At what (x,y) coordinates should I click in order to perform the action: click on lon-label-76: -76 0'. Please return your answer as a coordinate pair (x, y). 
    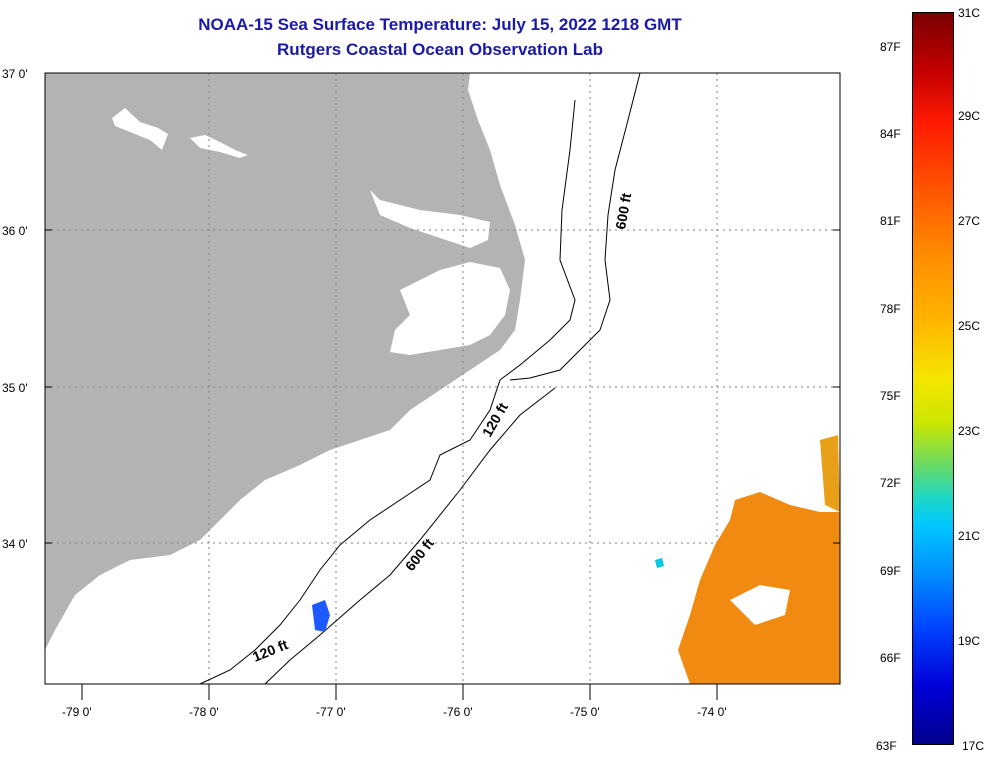
    Looking at the image, I should click on (458, 712).